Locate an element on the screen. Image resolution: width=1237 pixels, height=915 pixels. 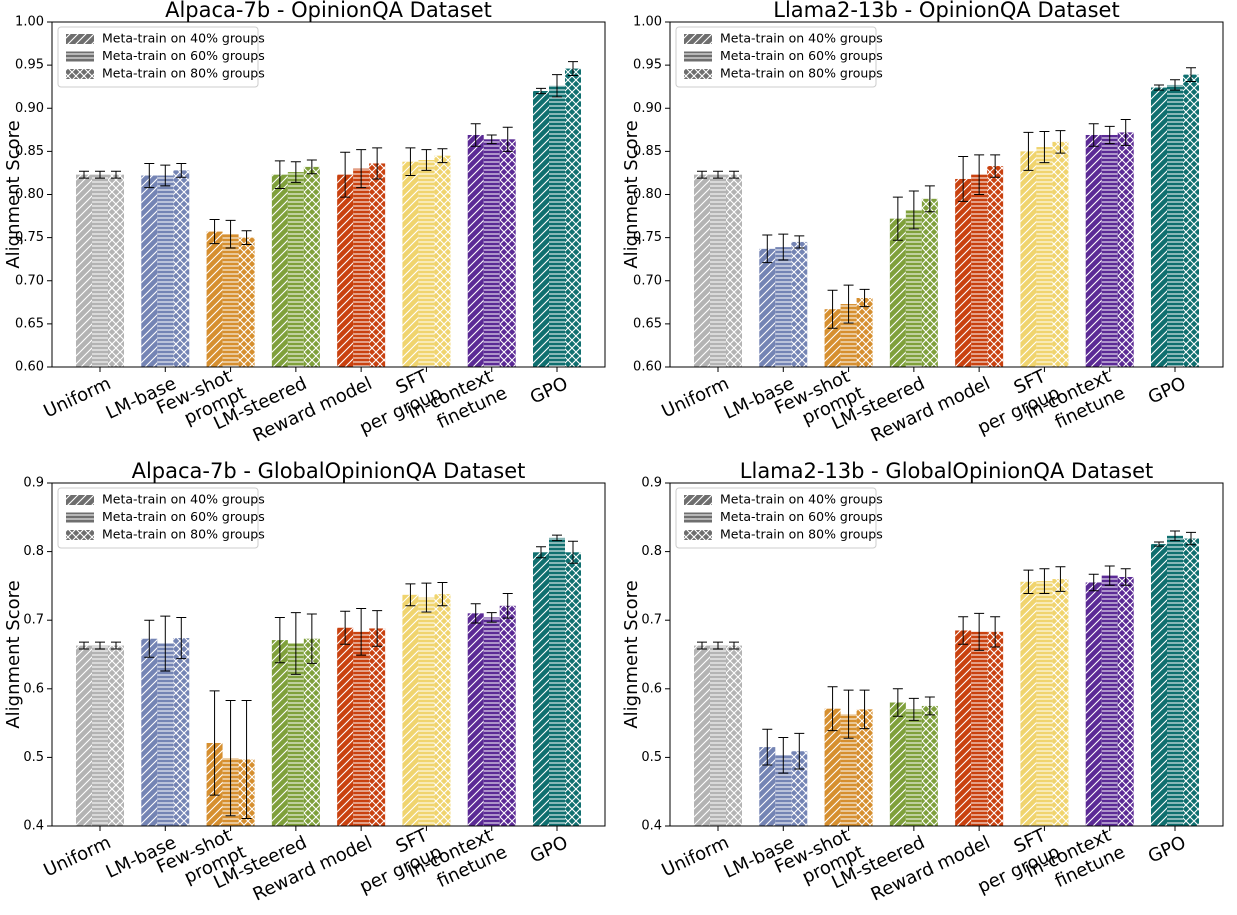
legend-label: Meta-train on 80% groups is located at coordinates (183, 73).